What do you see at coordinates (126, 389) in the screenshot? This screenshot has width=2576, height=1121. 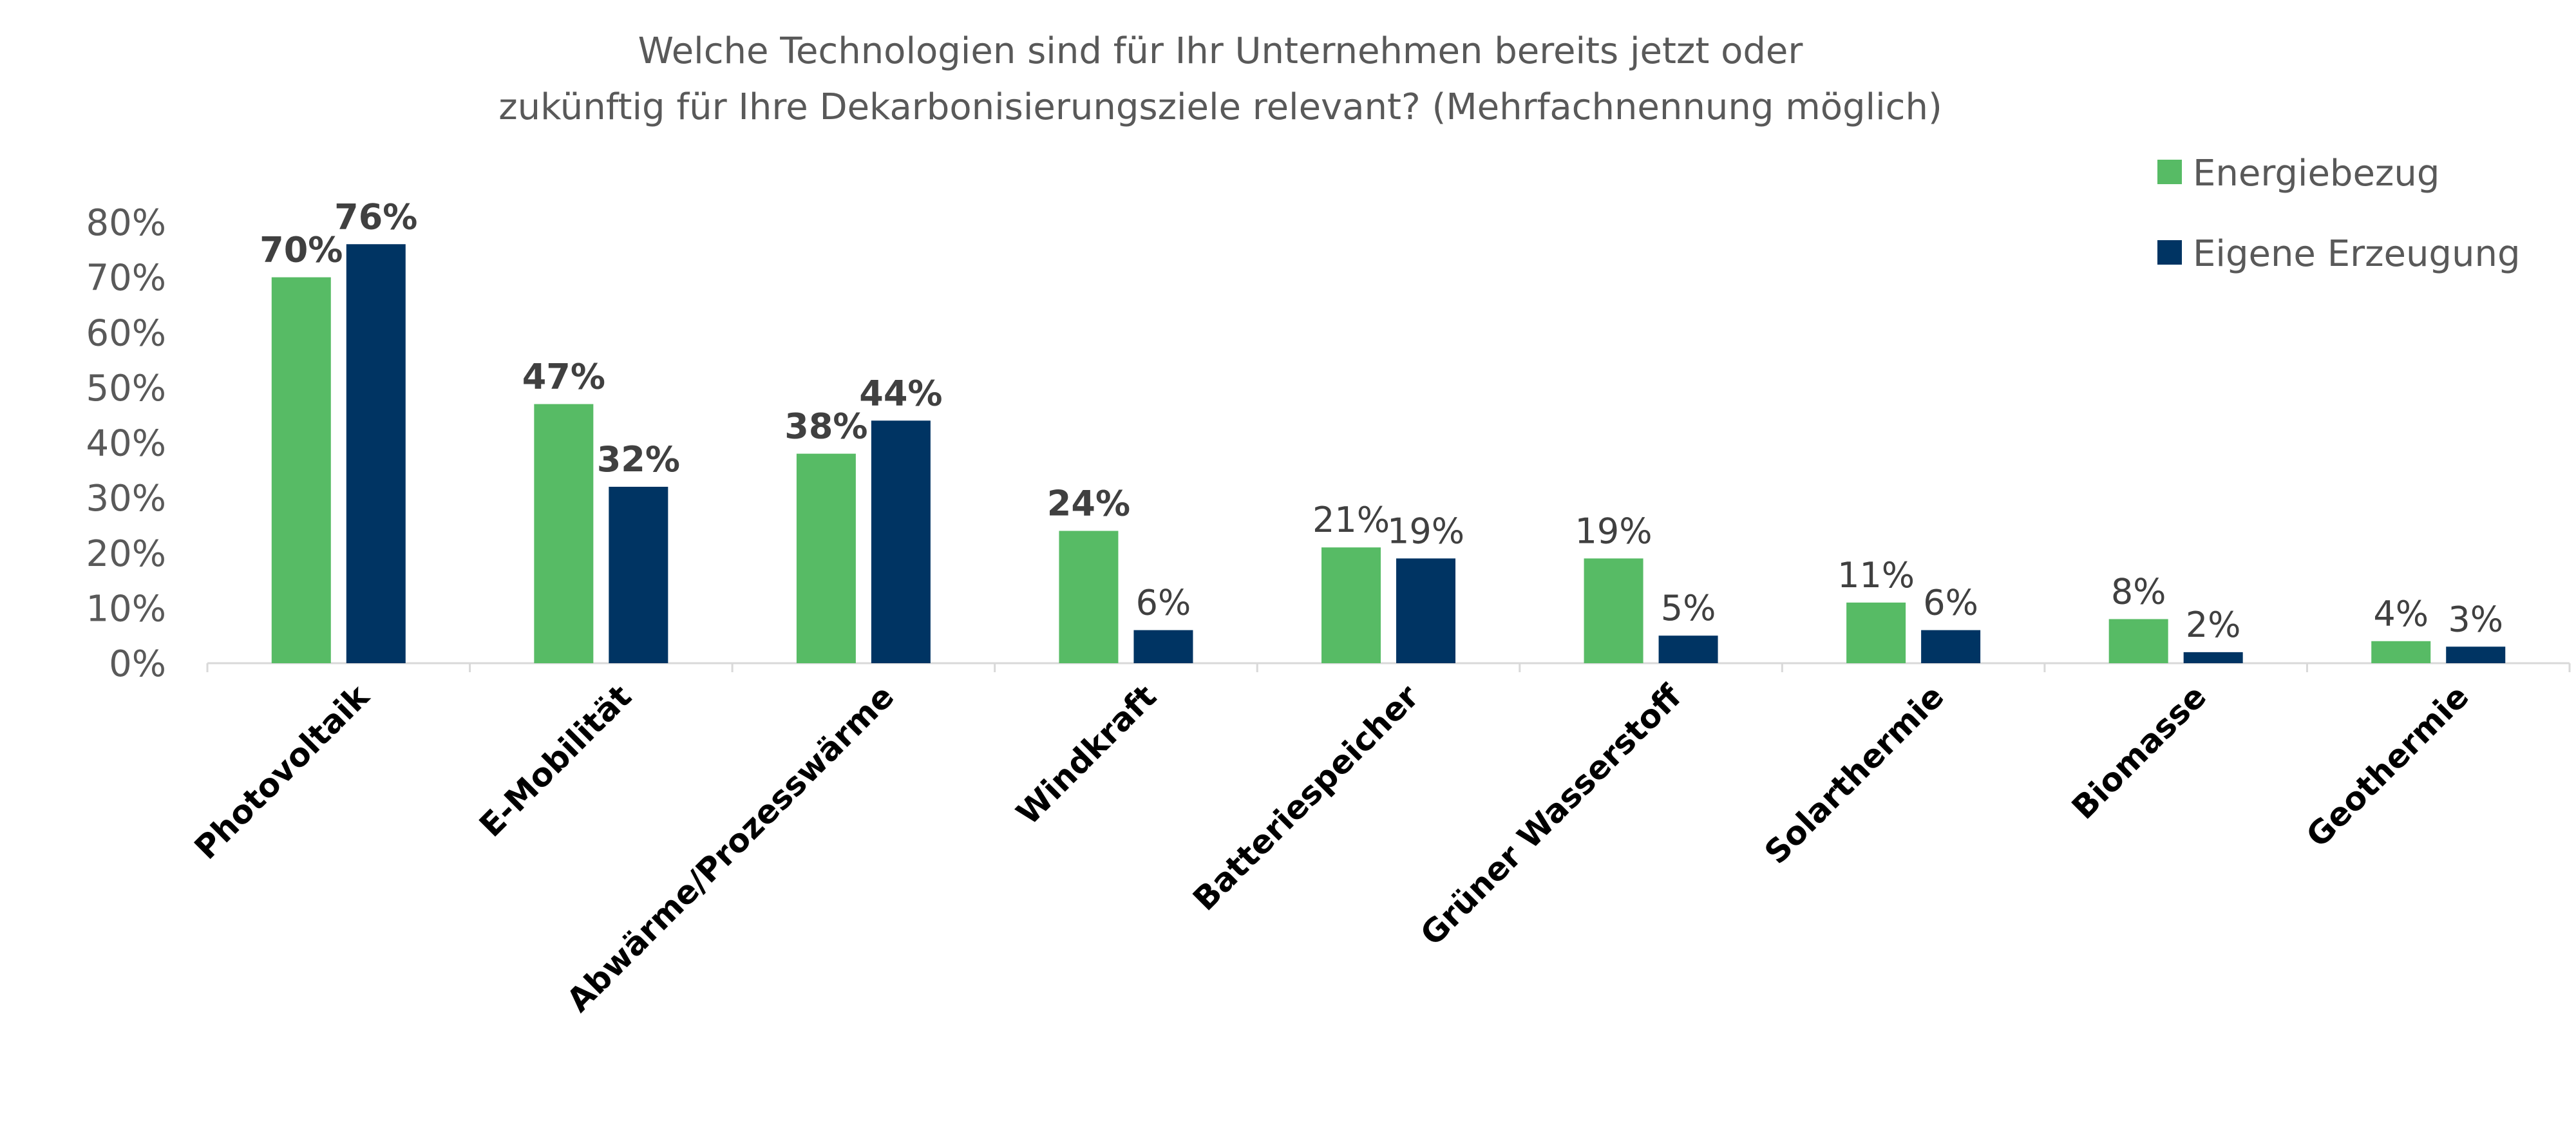 I see `y-tick-label: 50%` at bounding box center [126, 389].